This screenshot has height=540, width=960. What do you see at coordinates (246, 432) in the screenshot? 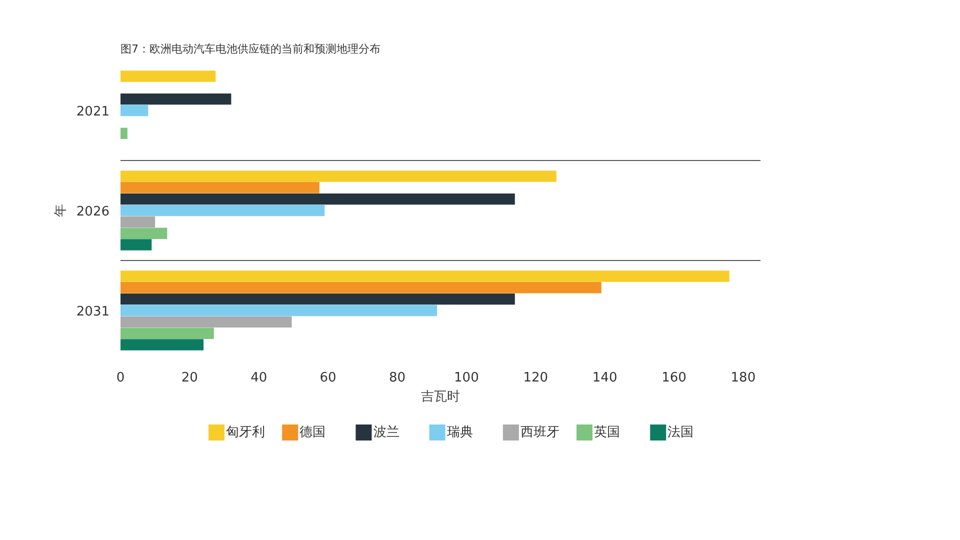
I see `legend-label: 匈牙利` at bounding box center [246, 432].